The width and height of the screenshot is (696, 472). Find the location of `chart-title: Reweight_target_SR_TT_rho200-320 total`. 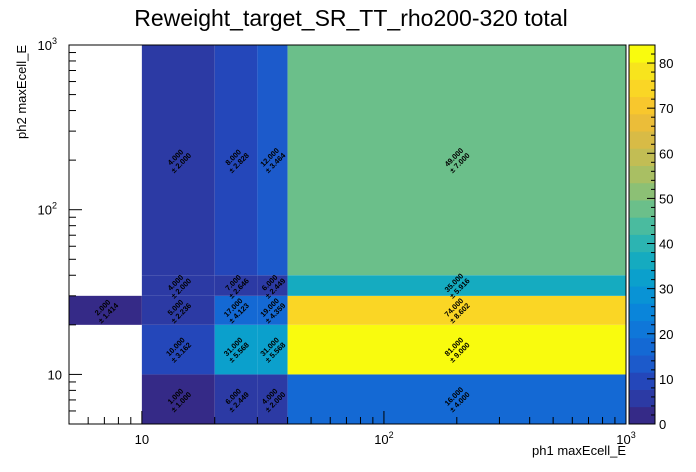

chart-title: Reweight_target_SR_TT_rho200-320 total is located at coordinates (350, 18).